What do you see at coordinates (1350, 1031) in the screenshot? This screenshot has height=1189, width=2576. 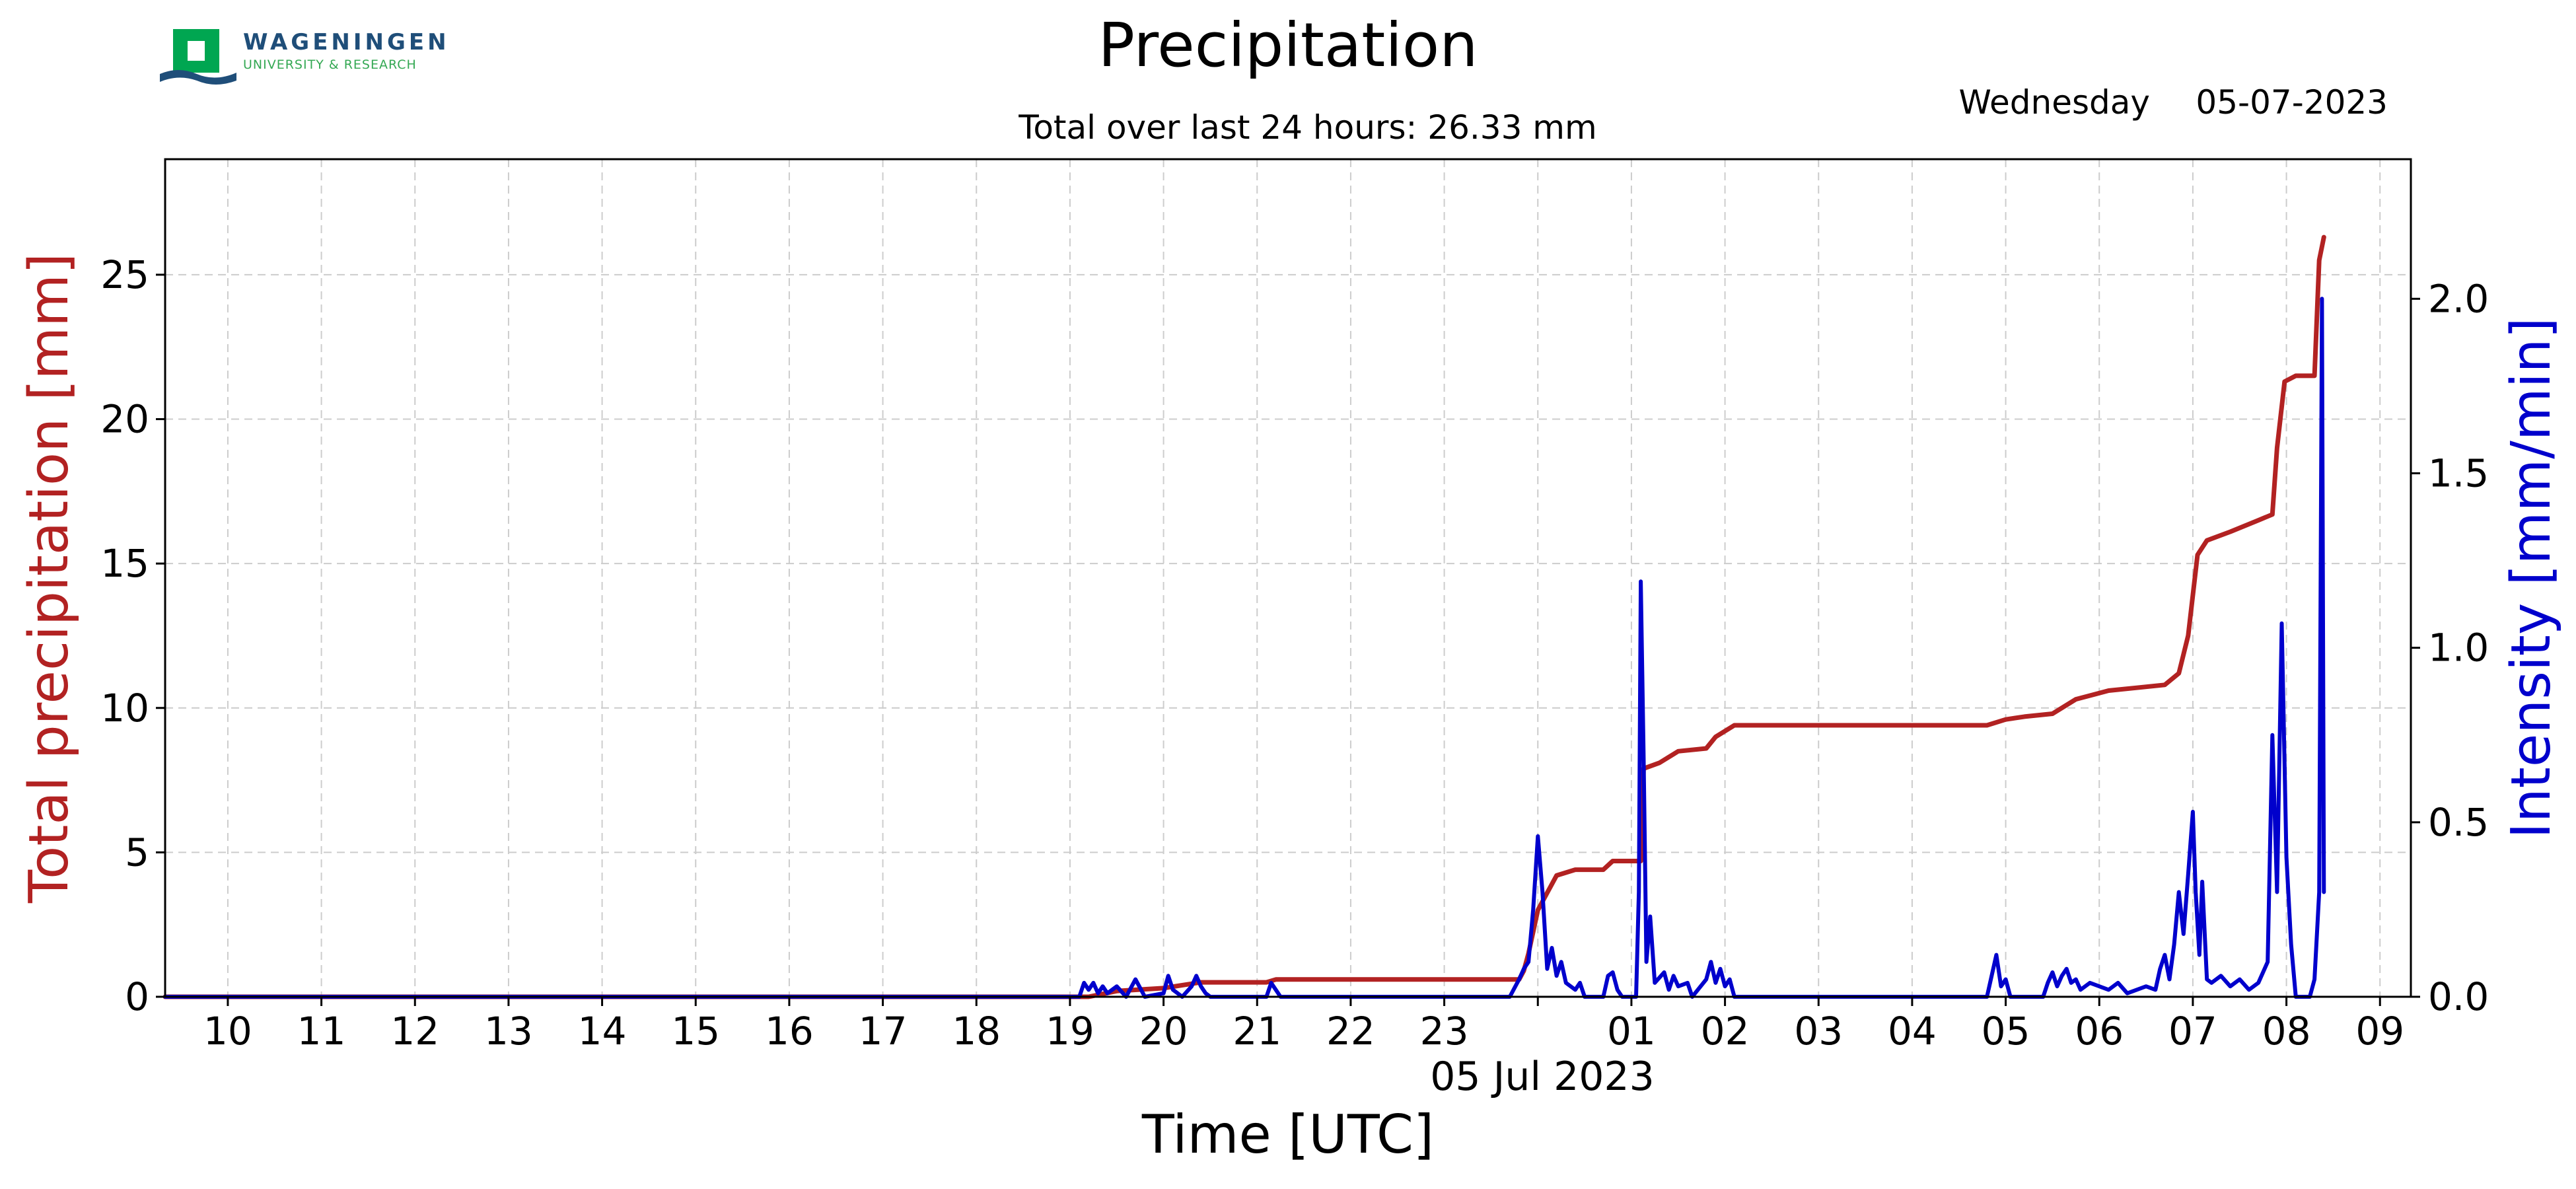 I see `x-tick-label: 22` at bounding box center [1350, 1031].